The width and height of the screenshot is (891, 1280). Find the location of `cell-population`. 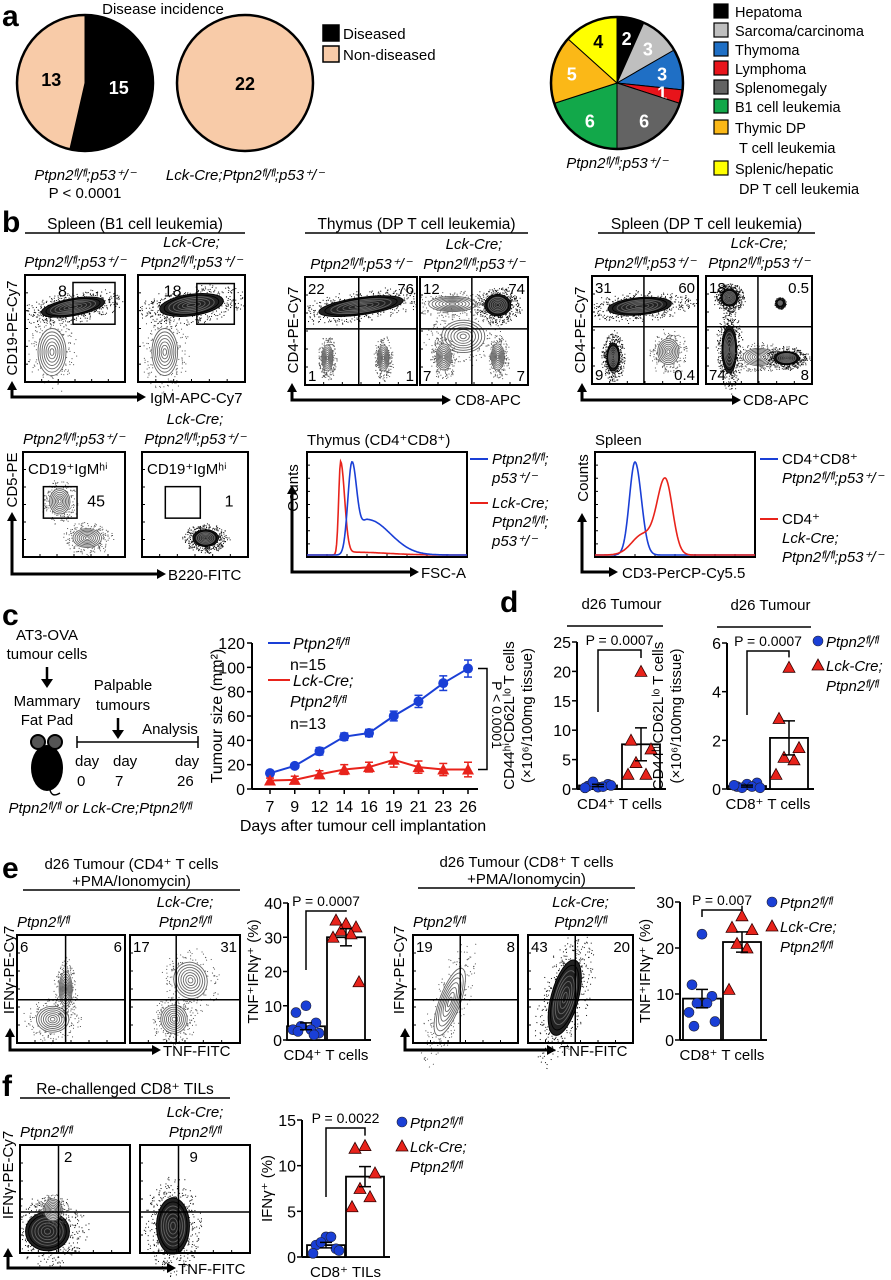

cell-population is located at coordinates (498, 307).